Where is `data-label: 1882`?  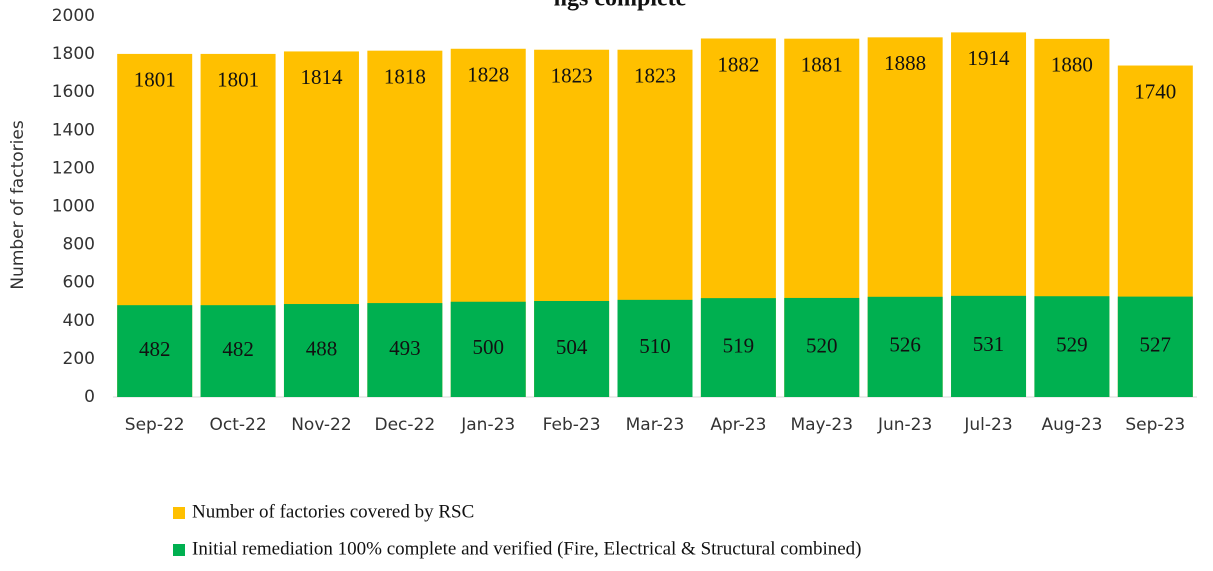
data-label: 1882 is located at coordinates (738, 64).